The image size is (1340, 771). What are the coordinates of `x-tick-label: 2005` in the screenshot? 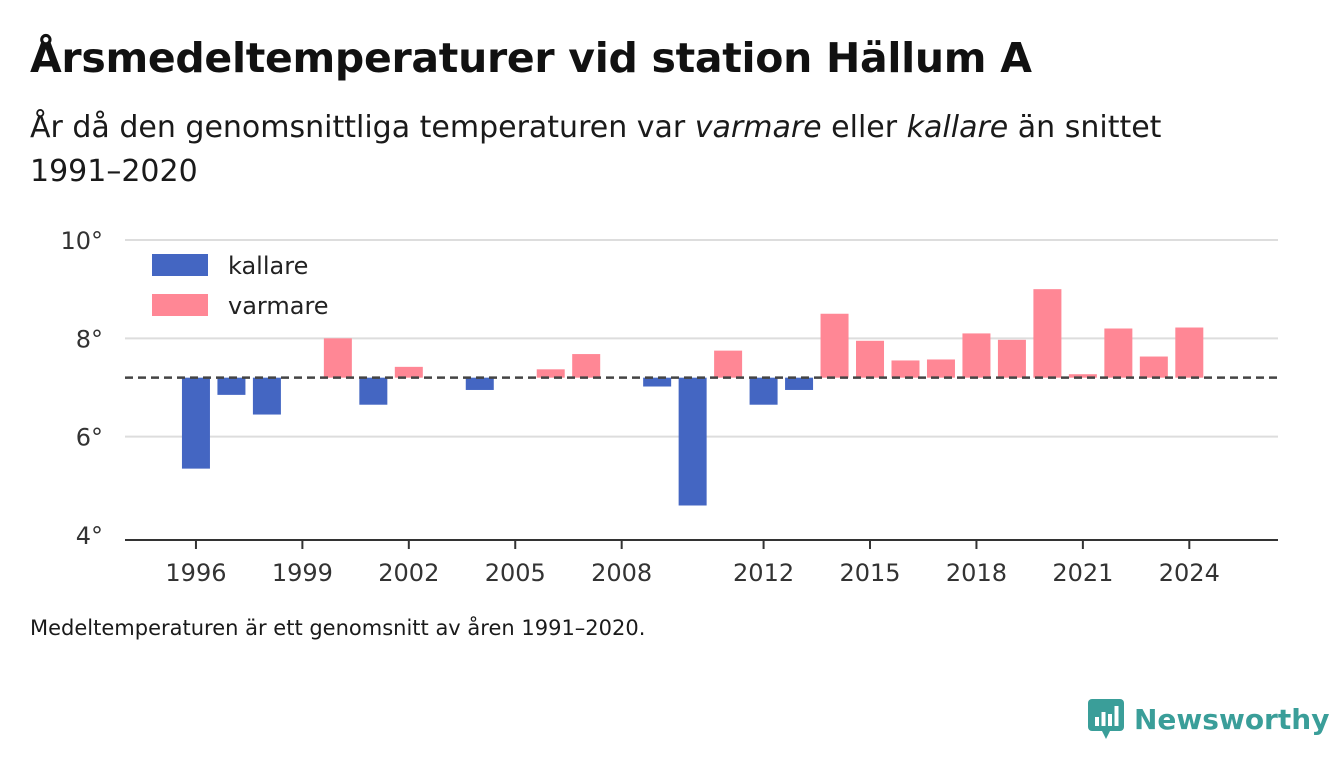 It's located at (515, 573).